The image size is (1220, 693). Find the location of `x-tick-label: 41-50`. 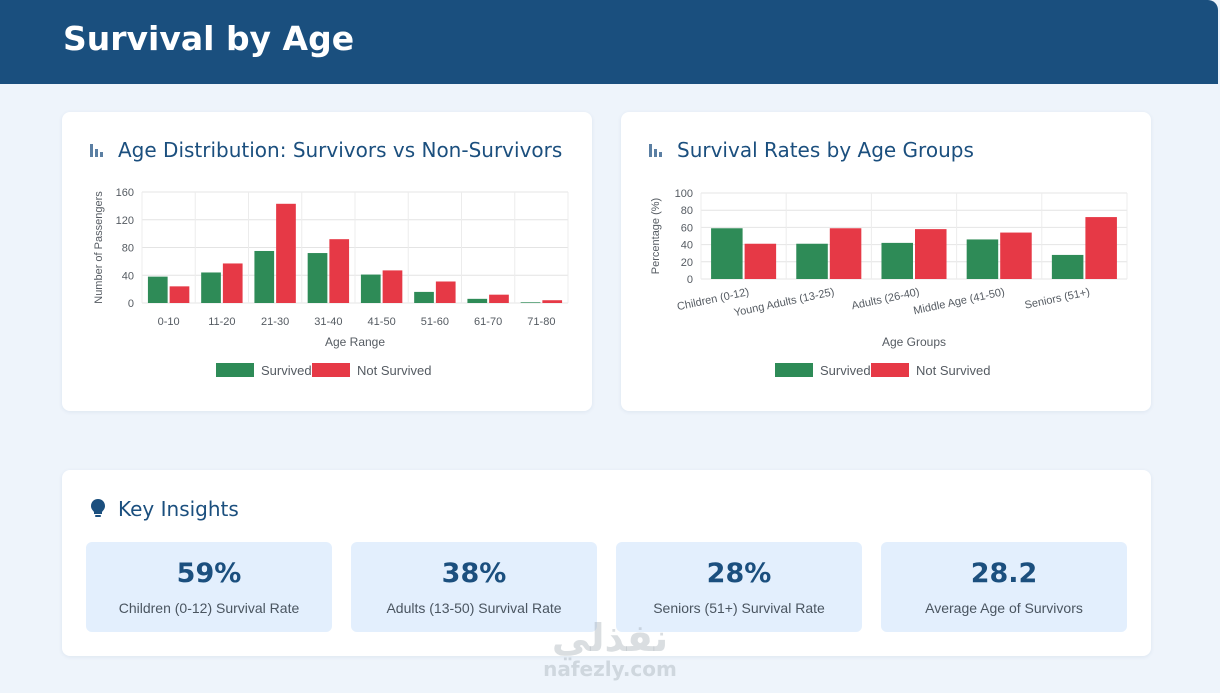

x-tick-label: 41-50 is located at coordinates (382, 322).